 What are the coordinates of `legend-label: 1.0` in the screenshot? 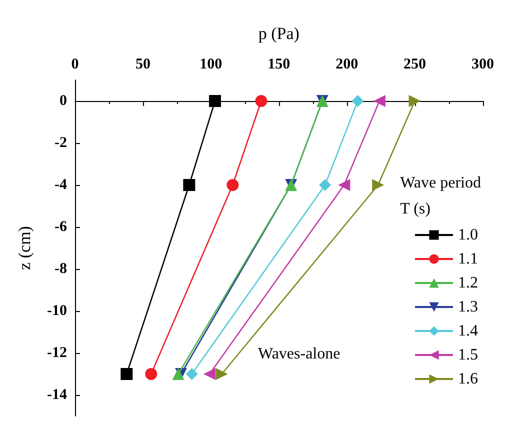 It's located at (468, 235).